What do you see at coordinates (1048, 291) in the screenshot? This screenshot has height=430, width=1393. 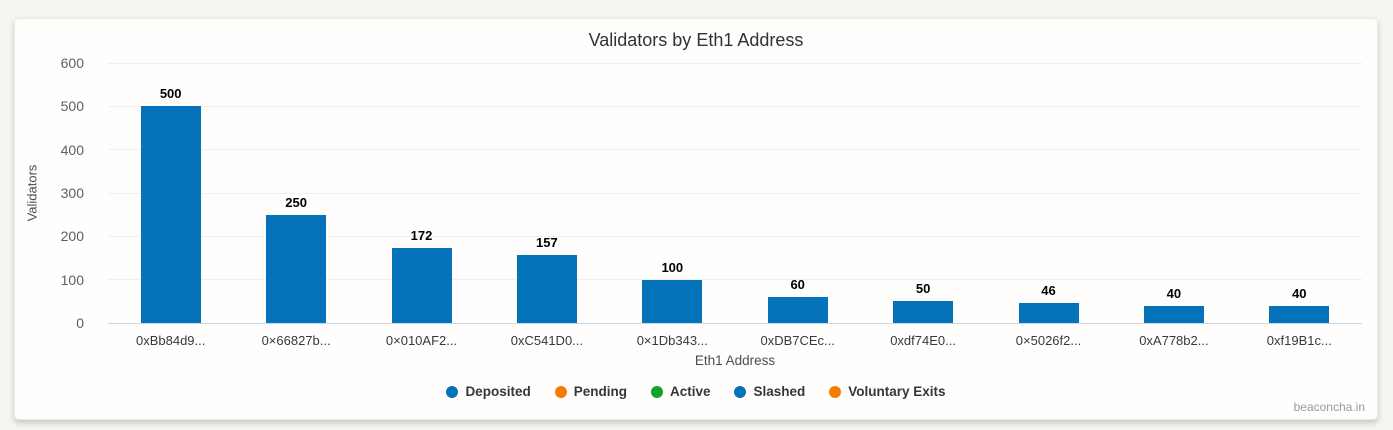 I see `bar-value-label: 46` at bounding box center [1048, 291].